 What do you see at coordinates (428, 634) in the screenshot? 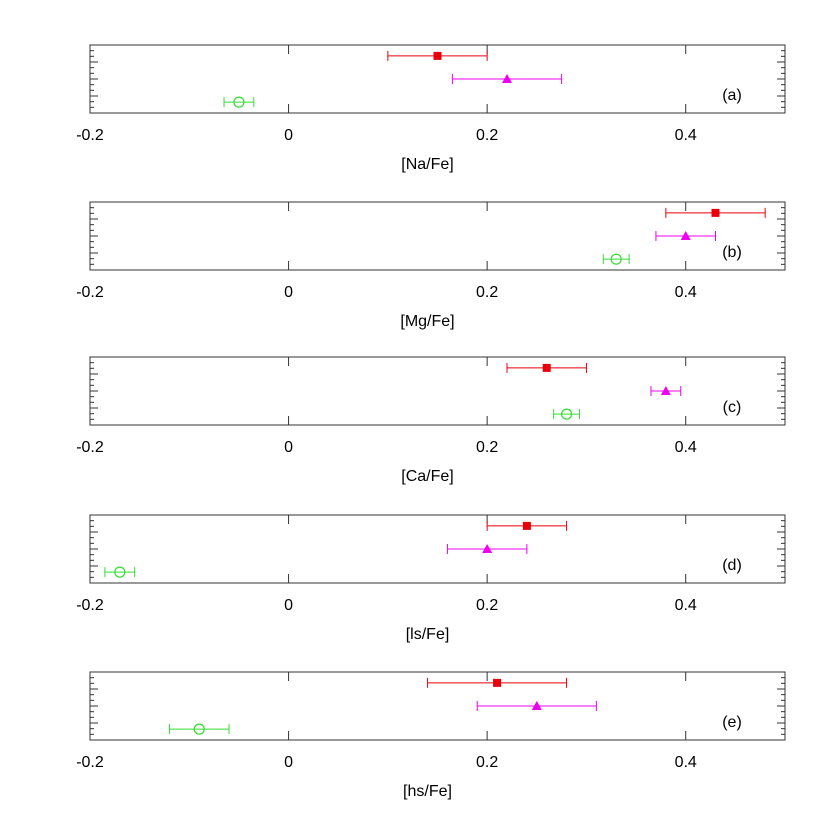
I see `x-axis-label: [ls/Fe]` at bounding box center [428, 634].